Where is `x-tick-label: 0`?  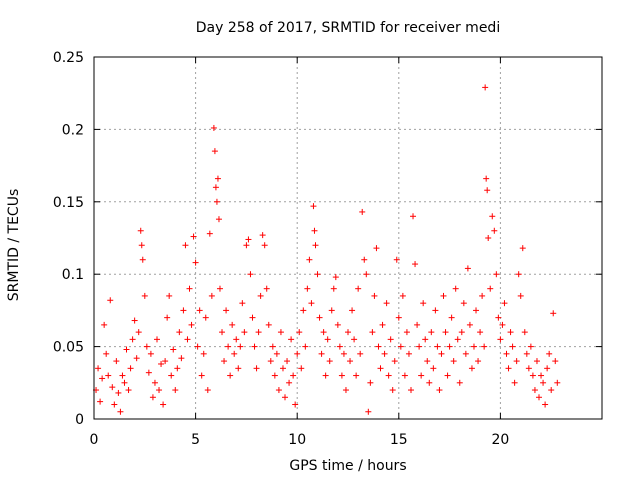
x-tick-label: 0 is located at coordinates (94, 440).